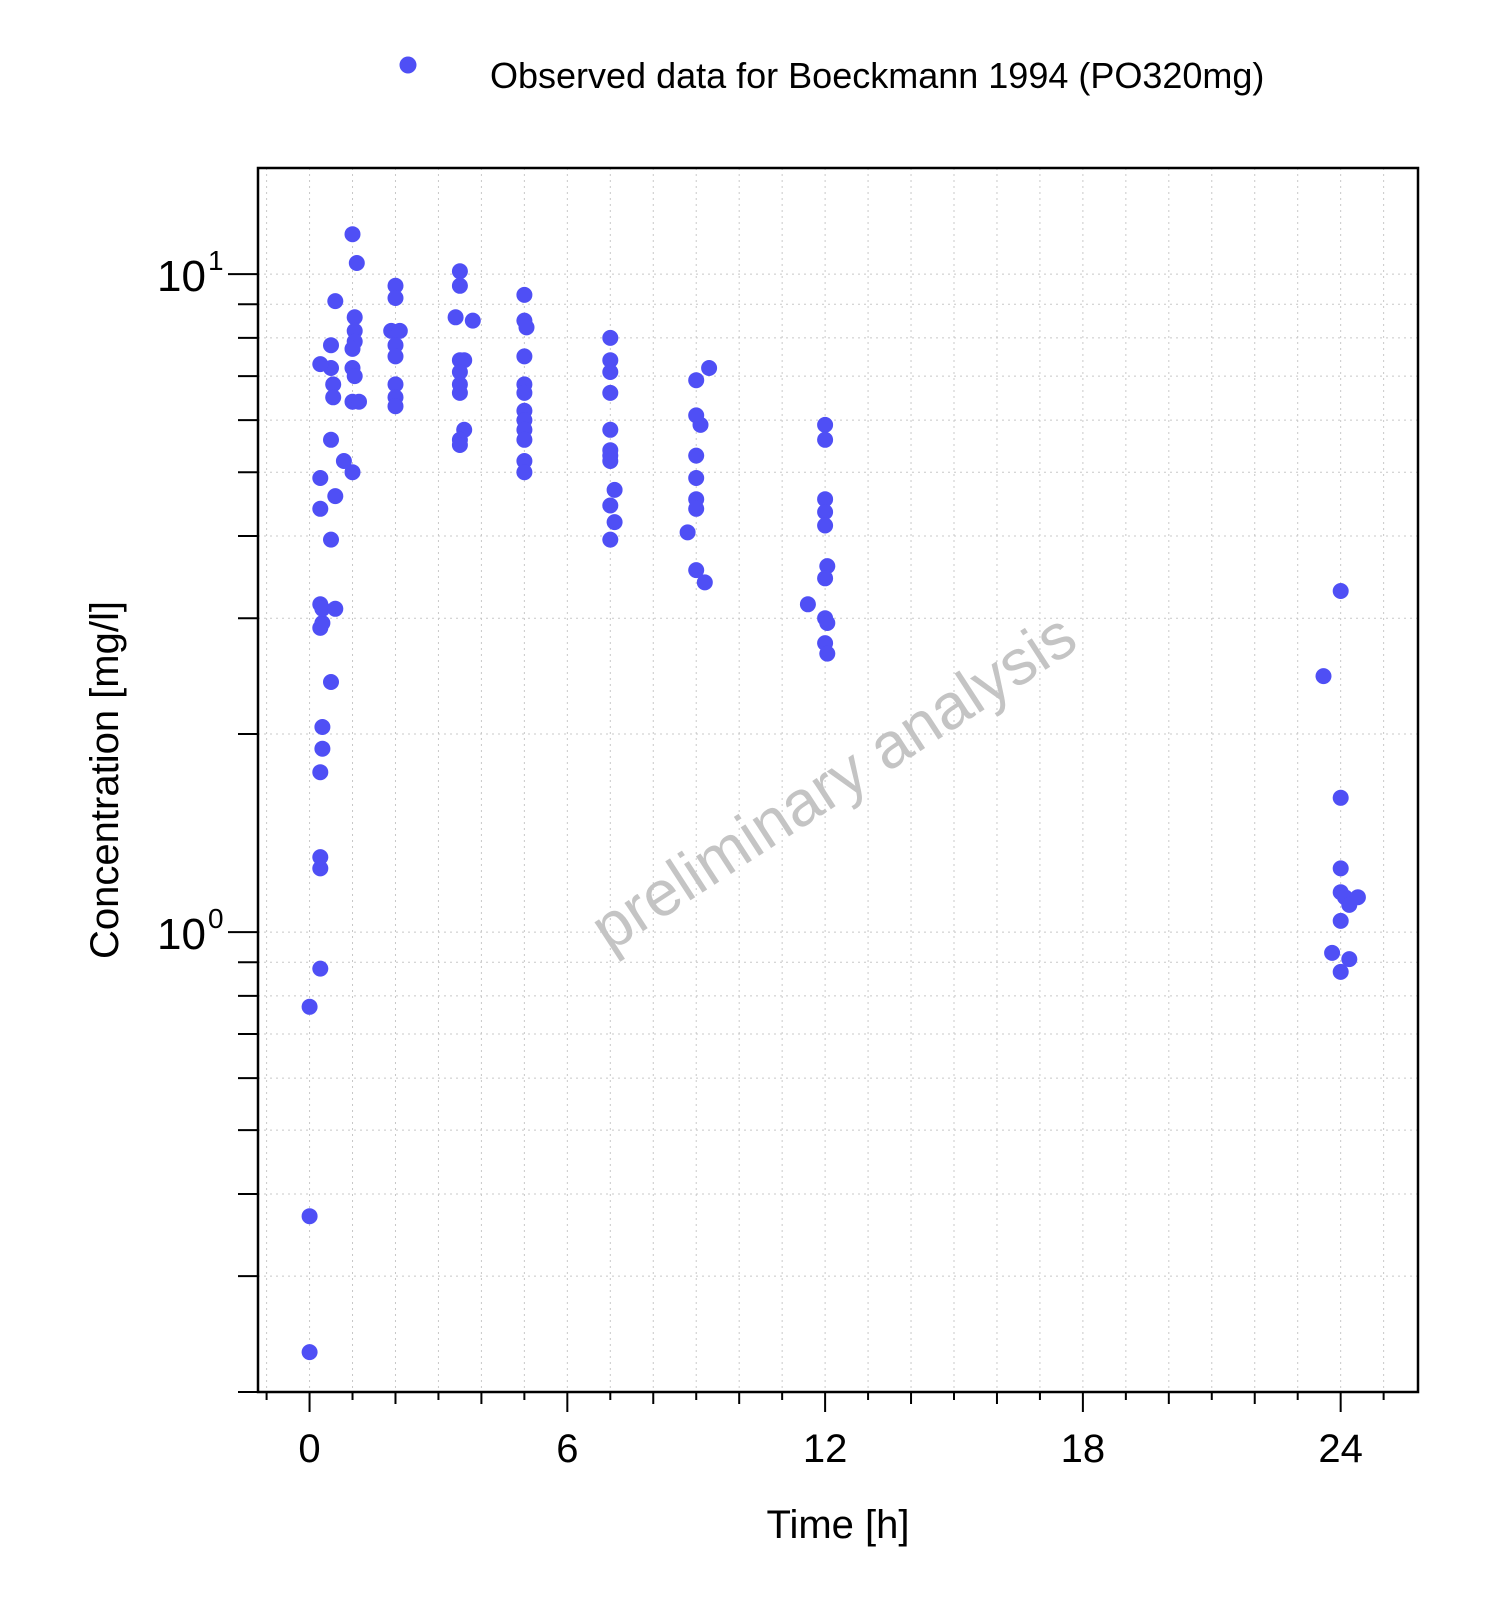  Describe the element at coordinates (1340, 1449) in the screenshot. I see `x-tick-label: 24` at that location.